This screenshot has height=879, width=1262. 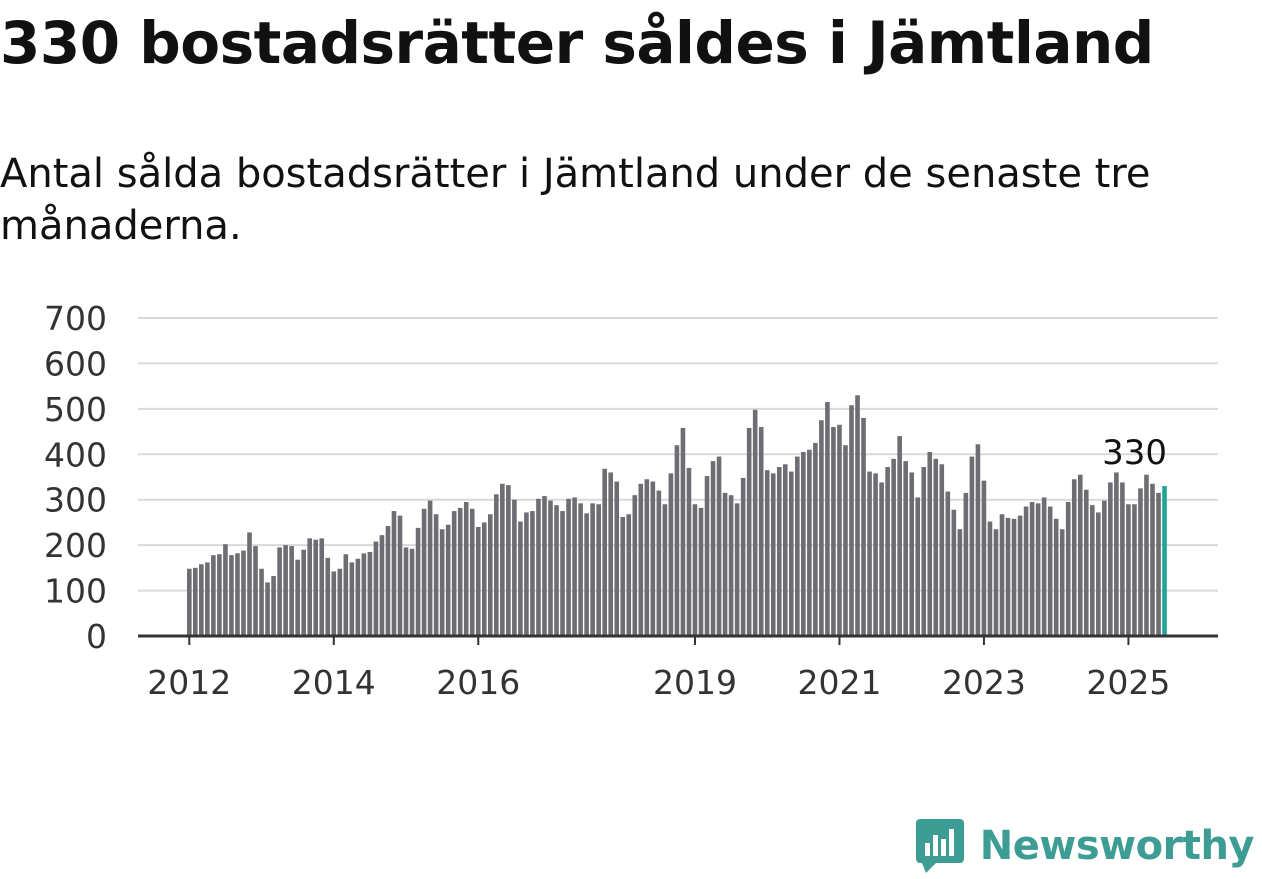 I want to click on x-tick-label: 2023, so click(x=984, y=682).